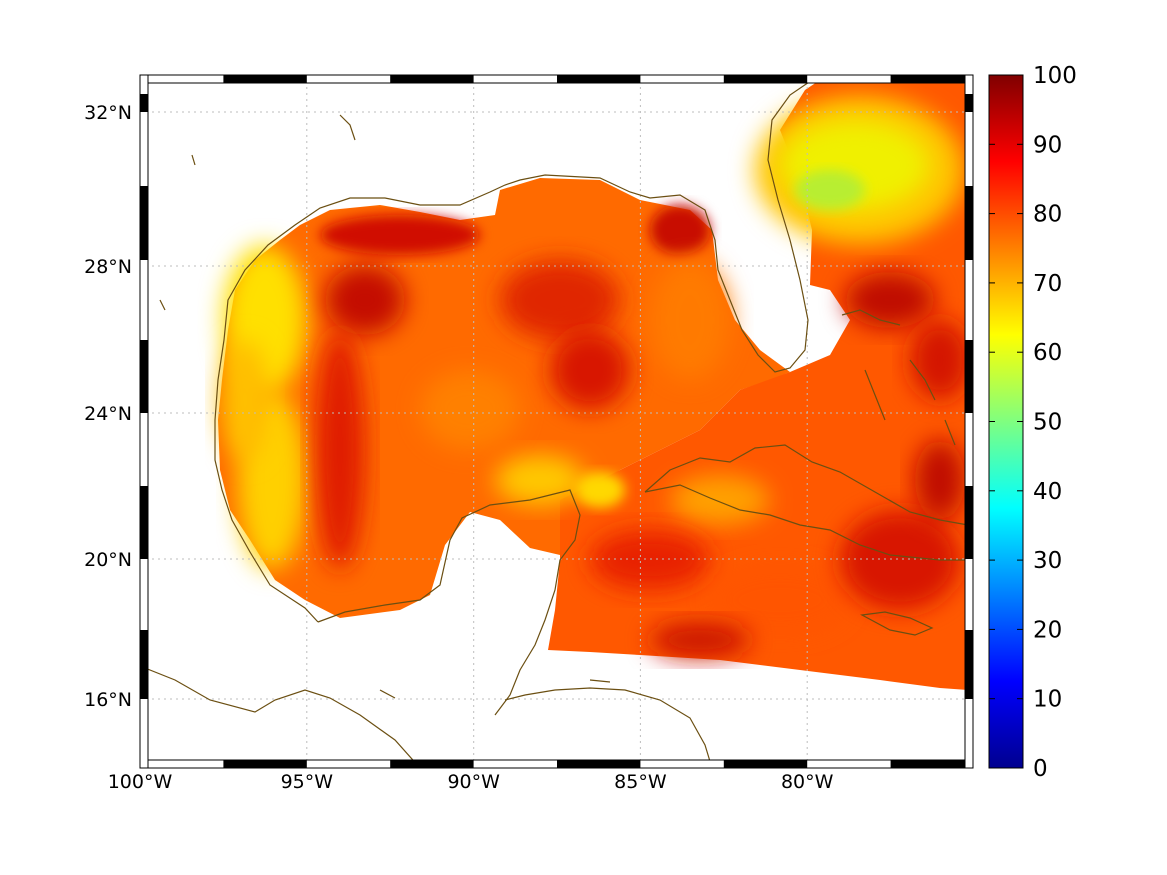  I want to click on x-axis-labels: 100°W 95°W 90°W 85°W 80°W, so click(471, 782).